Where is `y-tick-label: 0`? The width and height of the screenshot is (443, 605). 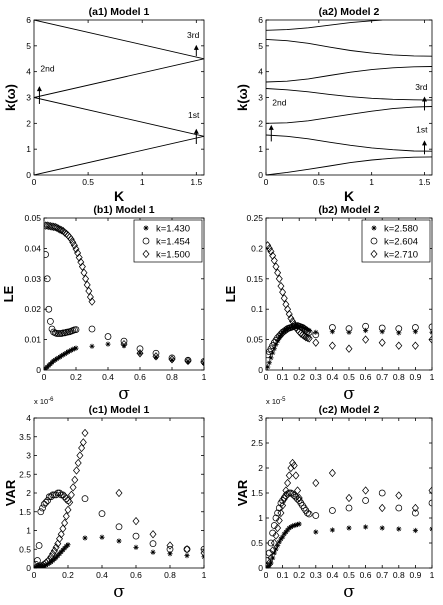 y-tick-label: 0 is located at coordinates (38, 370).